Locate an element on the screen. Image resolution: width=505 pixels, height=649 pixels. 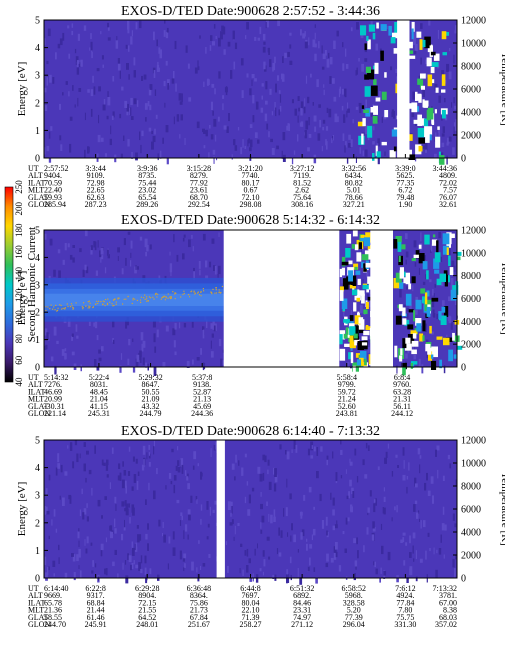
orbit-value: 21.73 is located at coordinates (199, 610).